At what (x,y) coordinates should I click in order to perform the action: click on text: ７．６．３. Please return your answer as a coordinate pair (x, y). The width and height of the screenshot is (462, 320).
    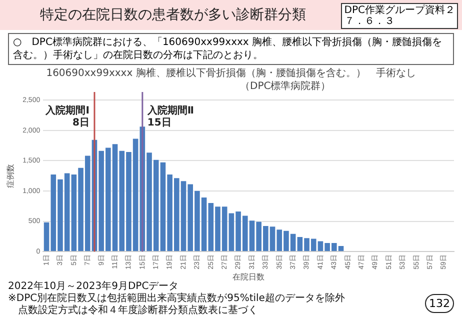
    Looking at the image, I should click on (370, 21).